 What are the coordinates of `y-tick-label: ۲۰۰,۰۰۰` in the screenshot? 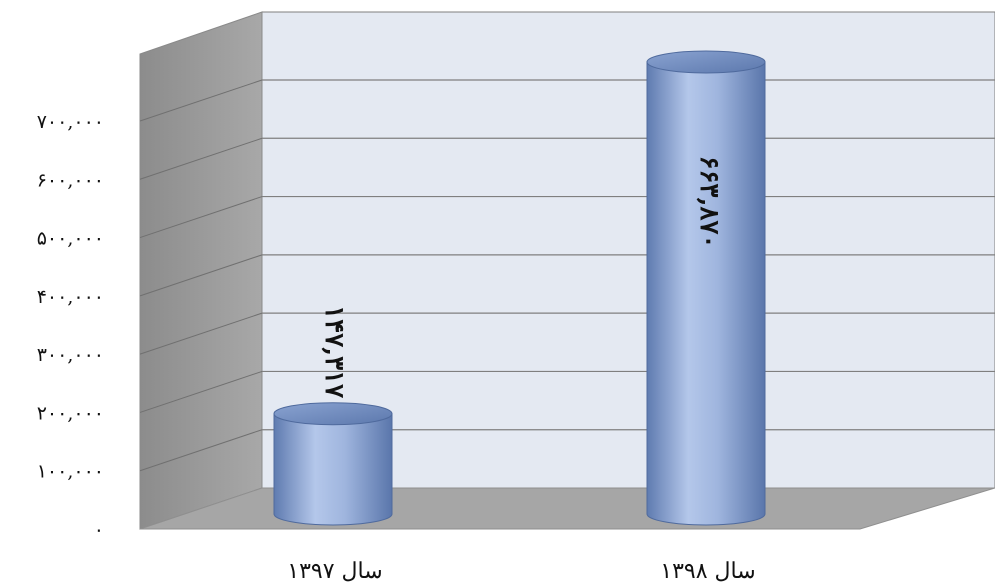 It's located at (70, 413).